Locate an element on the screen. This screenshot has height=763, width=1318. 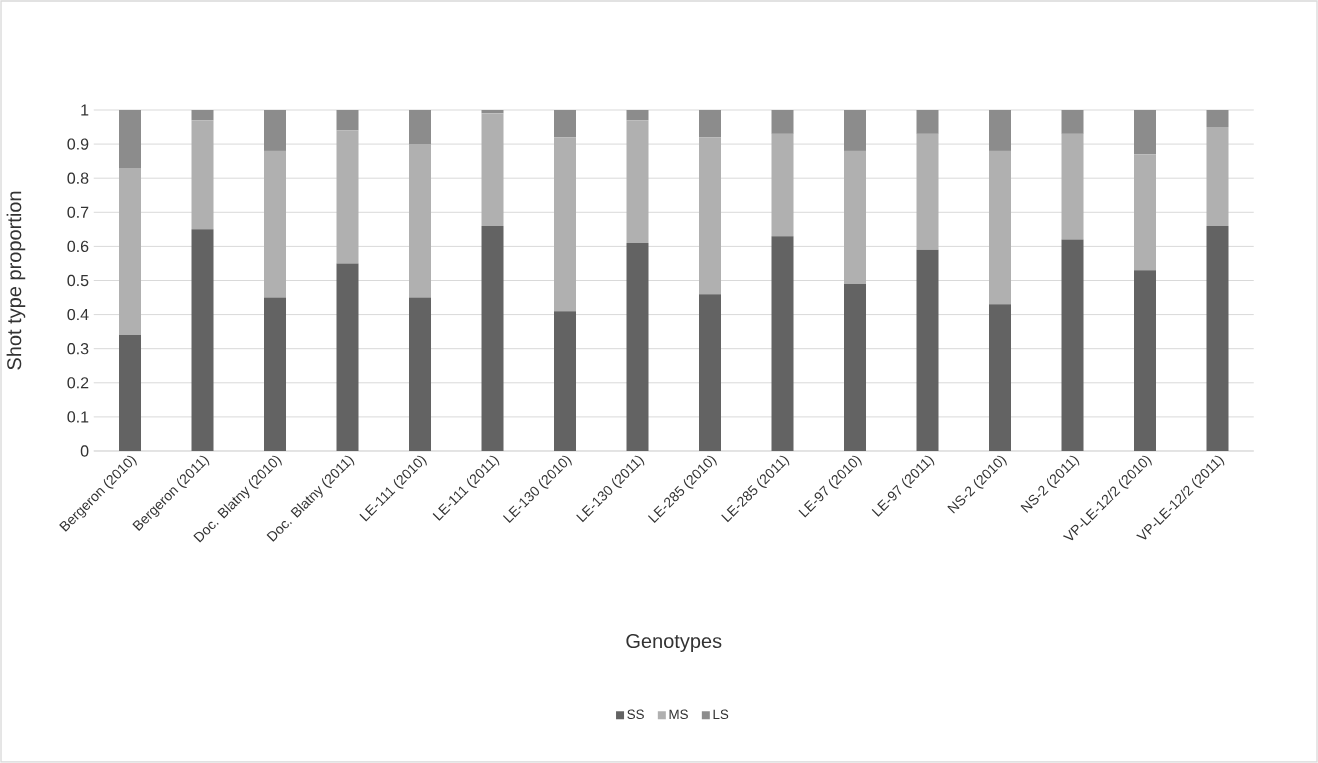
legend-label: MS is located at coordinates (678, 714).